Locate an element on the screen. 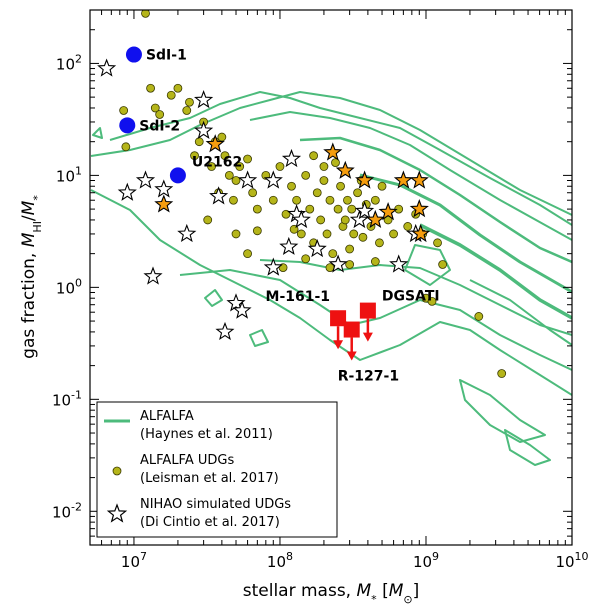 The height and width of the screenshot is (608, 611). x-tick-label: 10⁸ is located at coordinates (280, 560).